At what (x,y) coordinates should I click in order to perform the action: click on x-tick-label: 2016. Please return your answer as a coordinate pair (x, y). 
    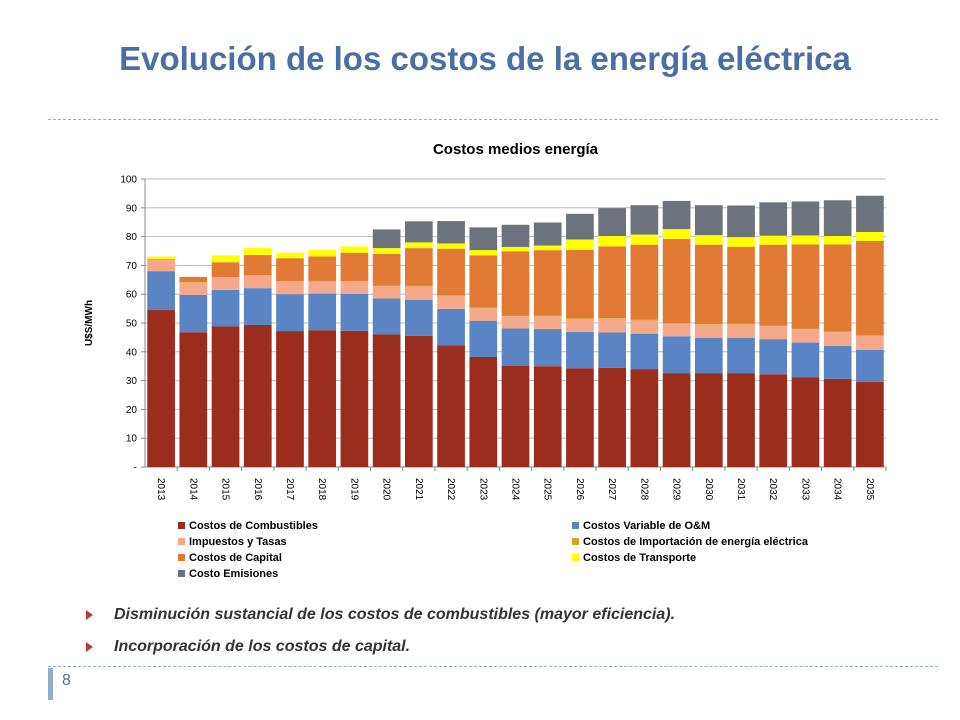
    Looking at the image, I should click on (257, 489).